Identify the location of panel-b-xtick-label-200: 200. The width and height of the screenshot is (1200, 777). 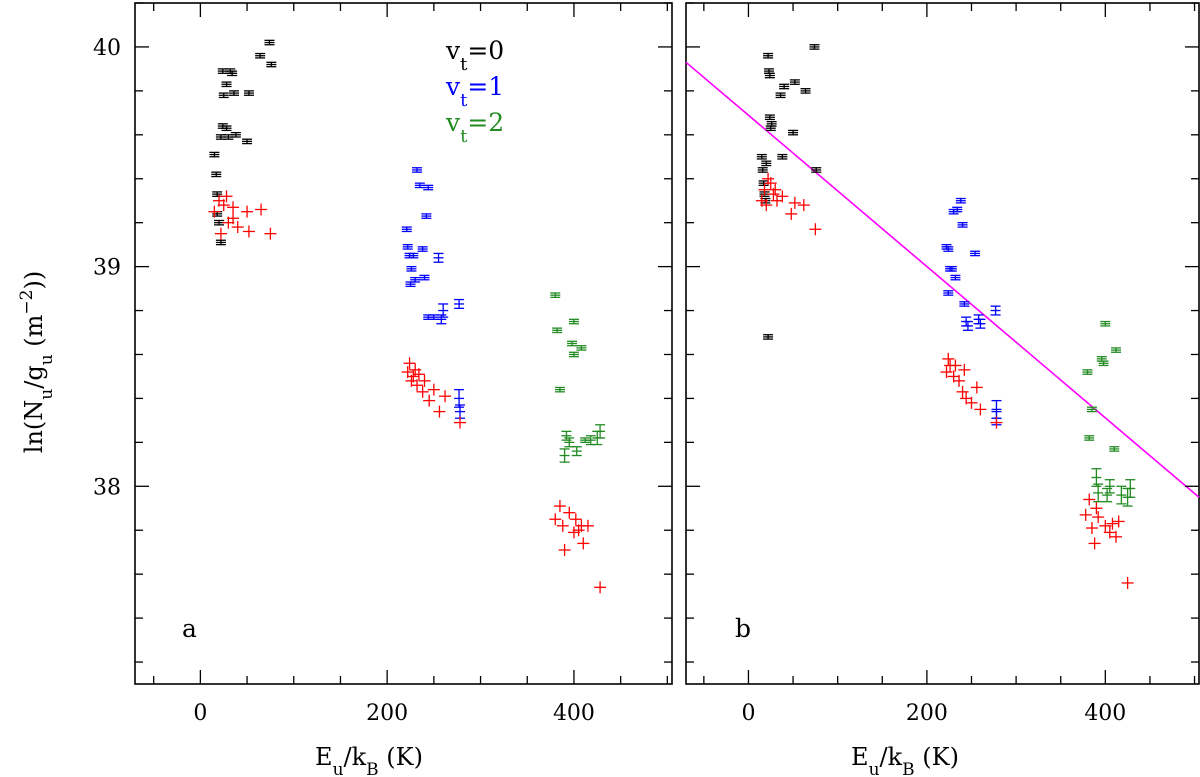
(927, 713).